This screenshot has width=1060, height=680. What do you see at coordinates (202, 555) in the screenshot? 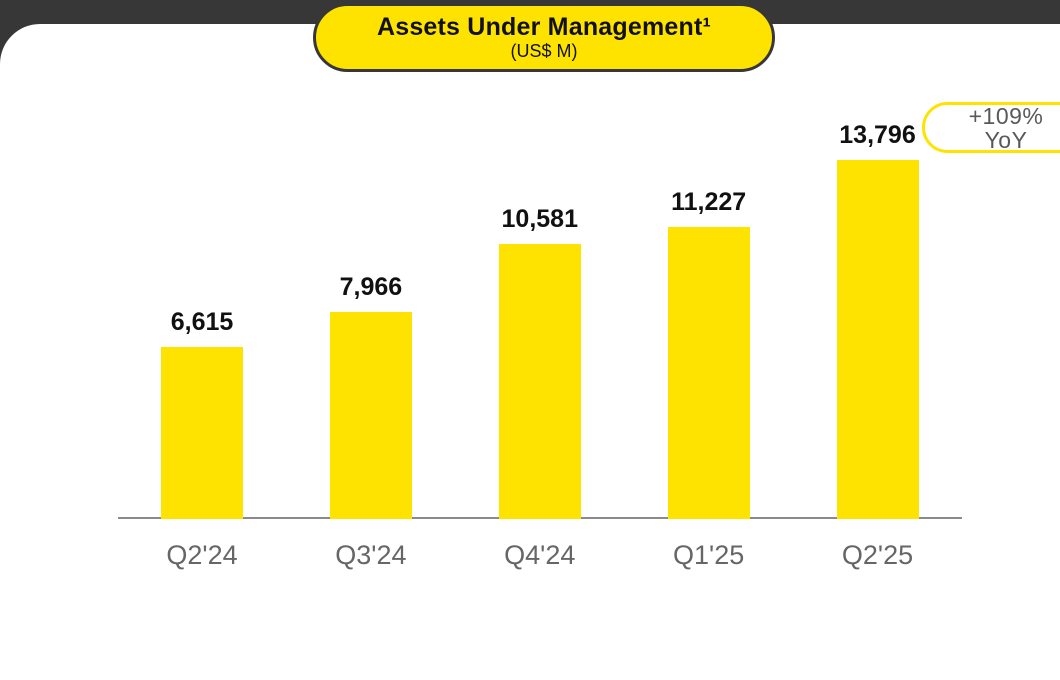
I see `x-axis-label: Q2'24` at bounding box center [202, 555].